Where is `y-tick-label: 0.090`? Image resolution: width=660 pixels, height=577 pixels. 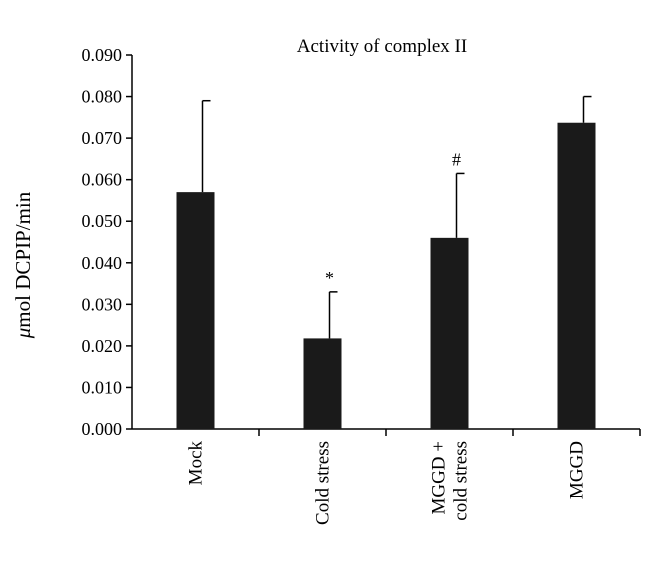 y-tick-label: 0.090 is located at coordinates (102, 55).